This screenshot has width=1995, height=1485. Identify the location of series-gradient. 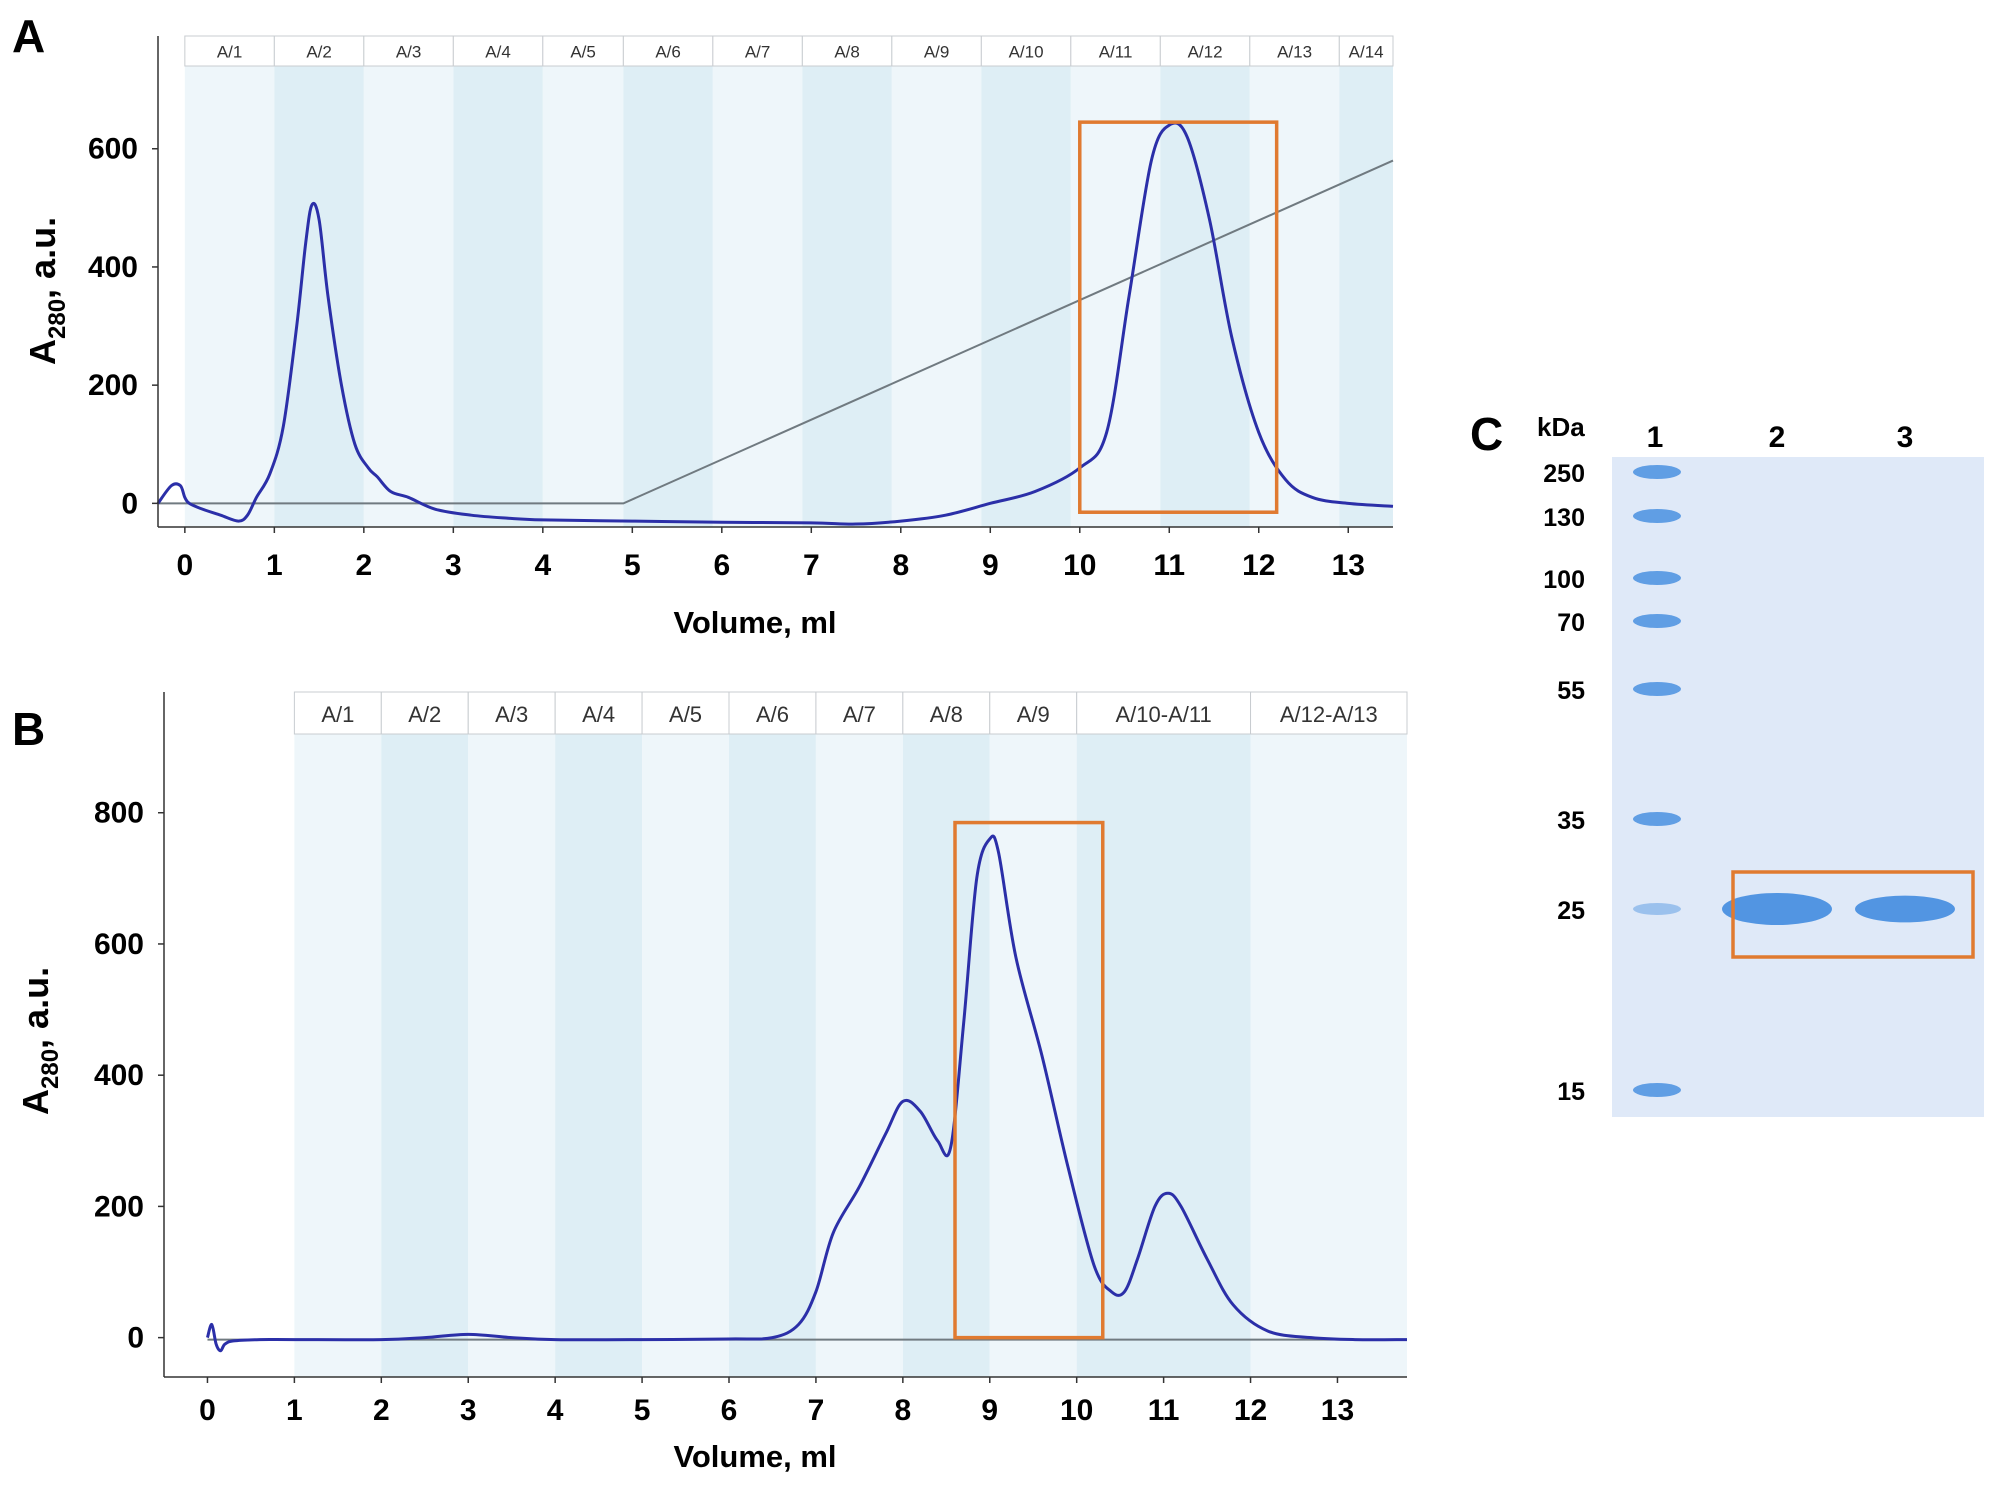
(776, 332).